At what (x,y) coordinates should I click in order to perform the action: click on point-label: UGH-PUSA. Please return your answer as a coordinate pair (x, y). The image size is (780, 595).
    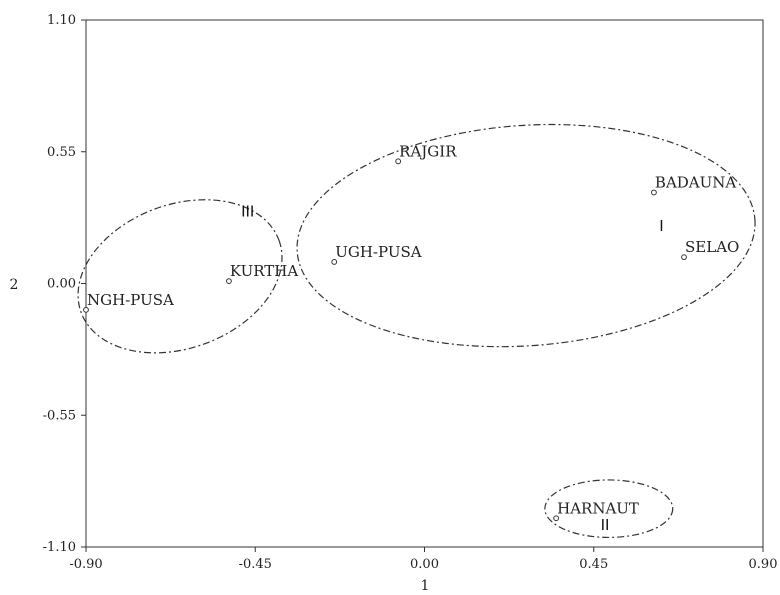
    Looking at the image, I should click on (378, 252).